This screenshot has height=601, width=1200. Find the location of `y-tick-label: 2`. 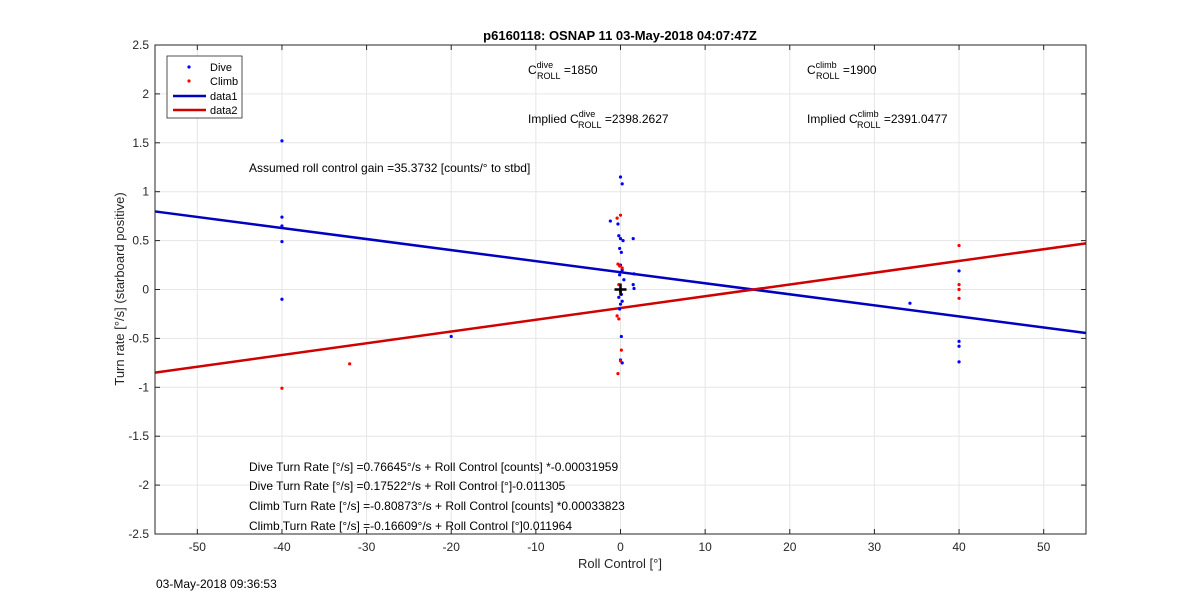

y-tick-label: 2 is located at coordinates (145, 94).